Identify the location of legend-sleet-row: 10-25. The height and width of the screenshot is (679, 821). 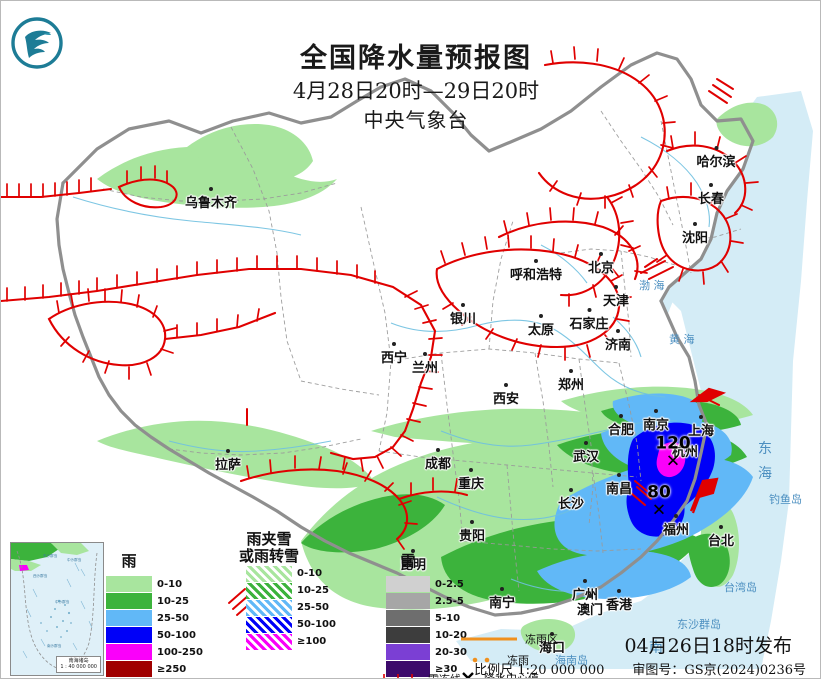
(291, 590).